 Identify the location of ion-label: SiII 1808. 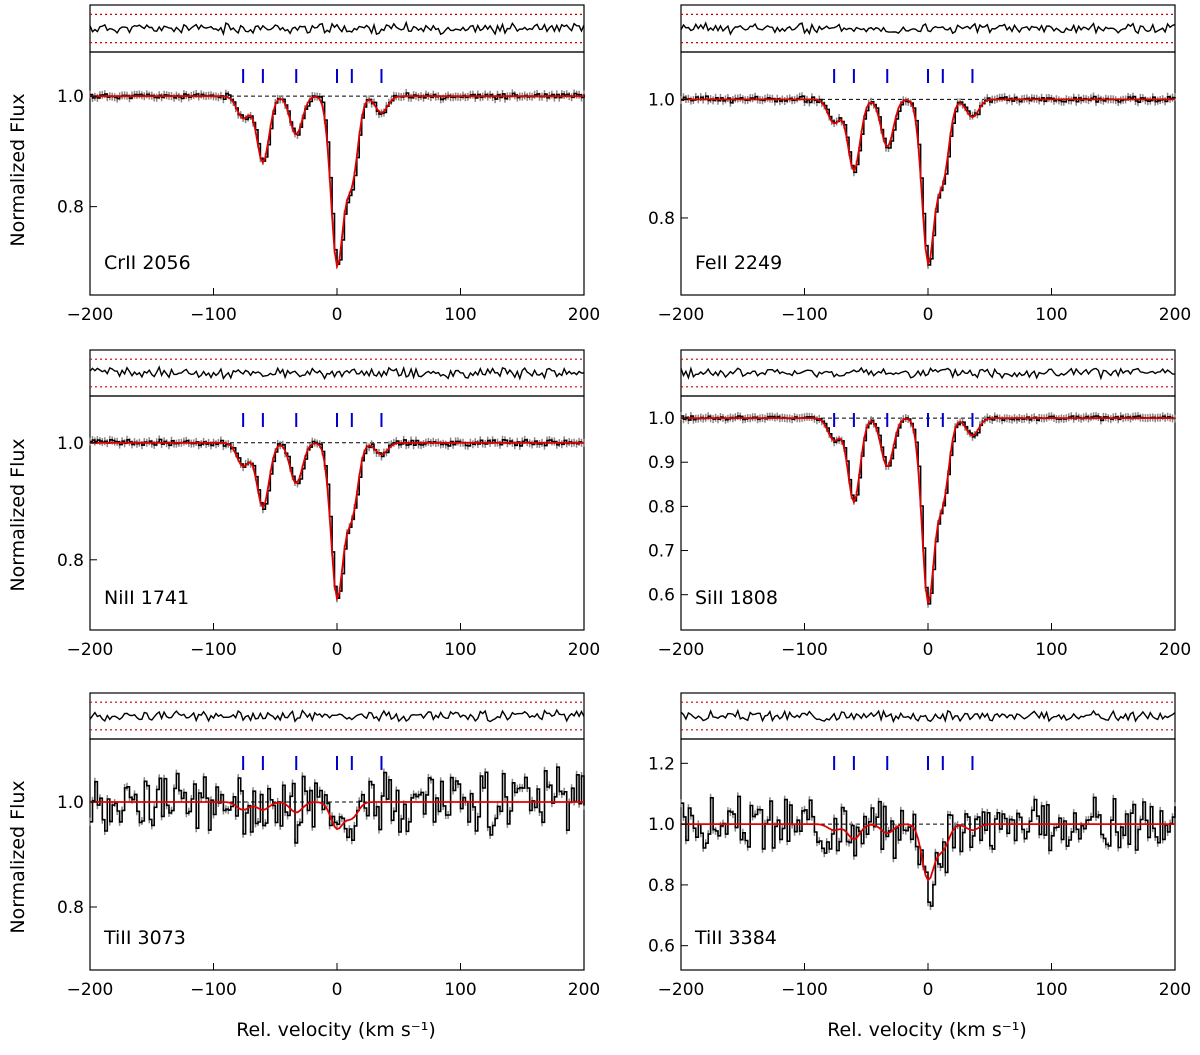
(736, 598).